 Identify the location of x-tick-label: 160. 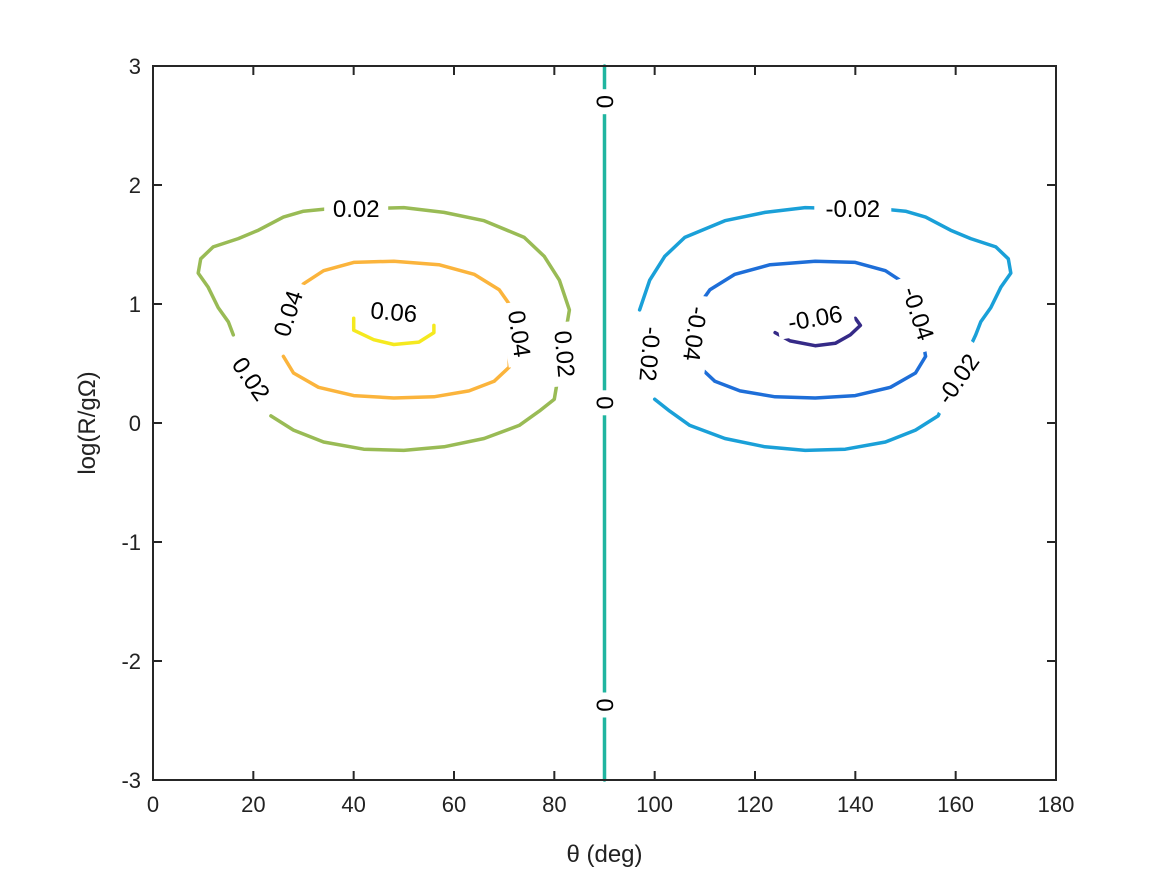
(955, 804).